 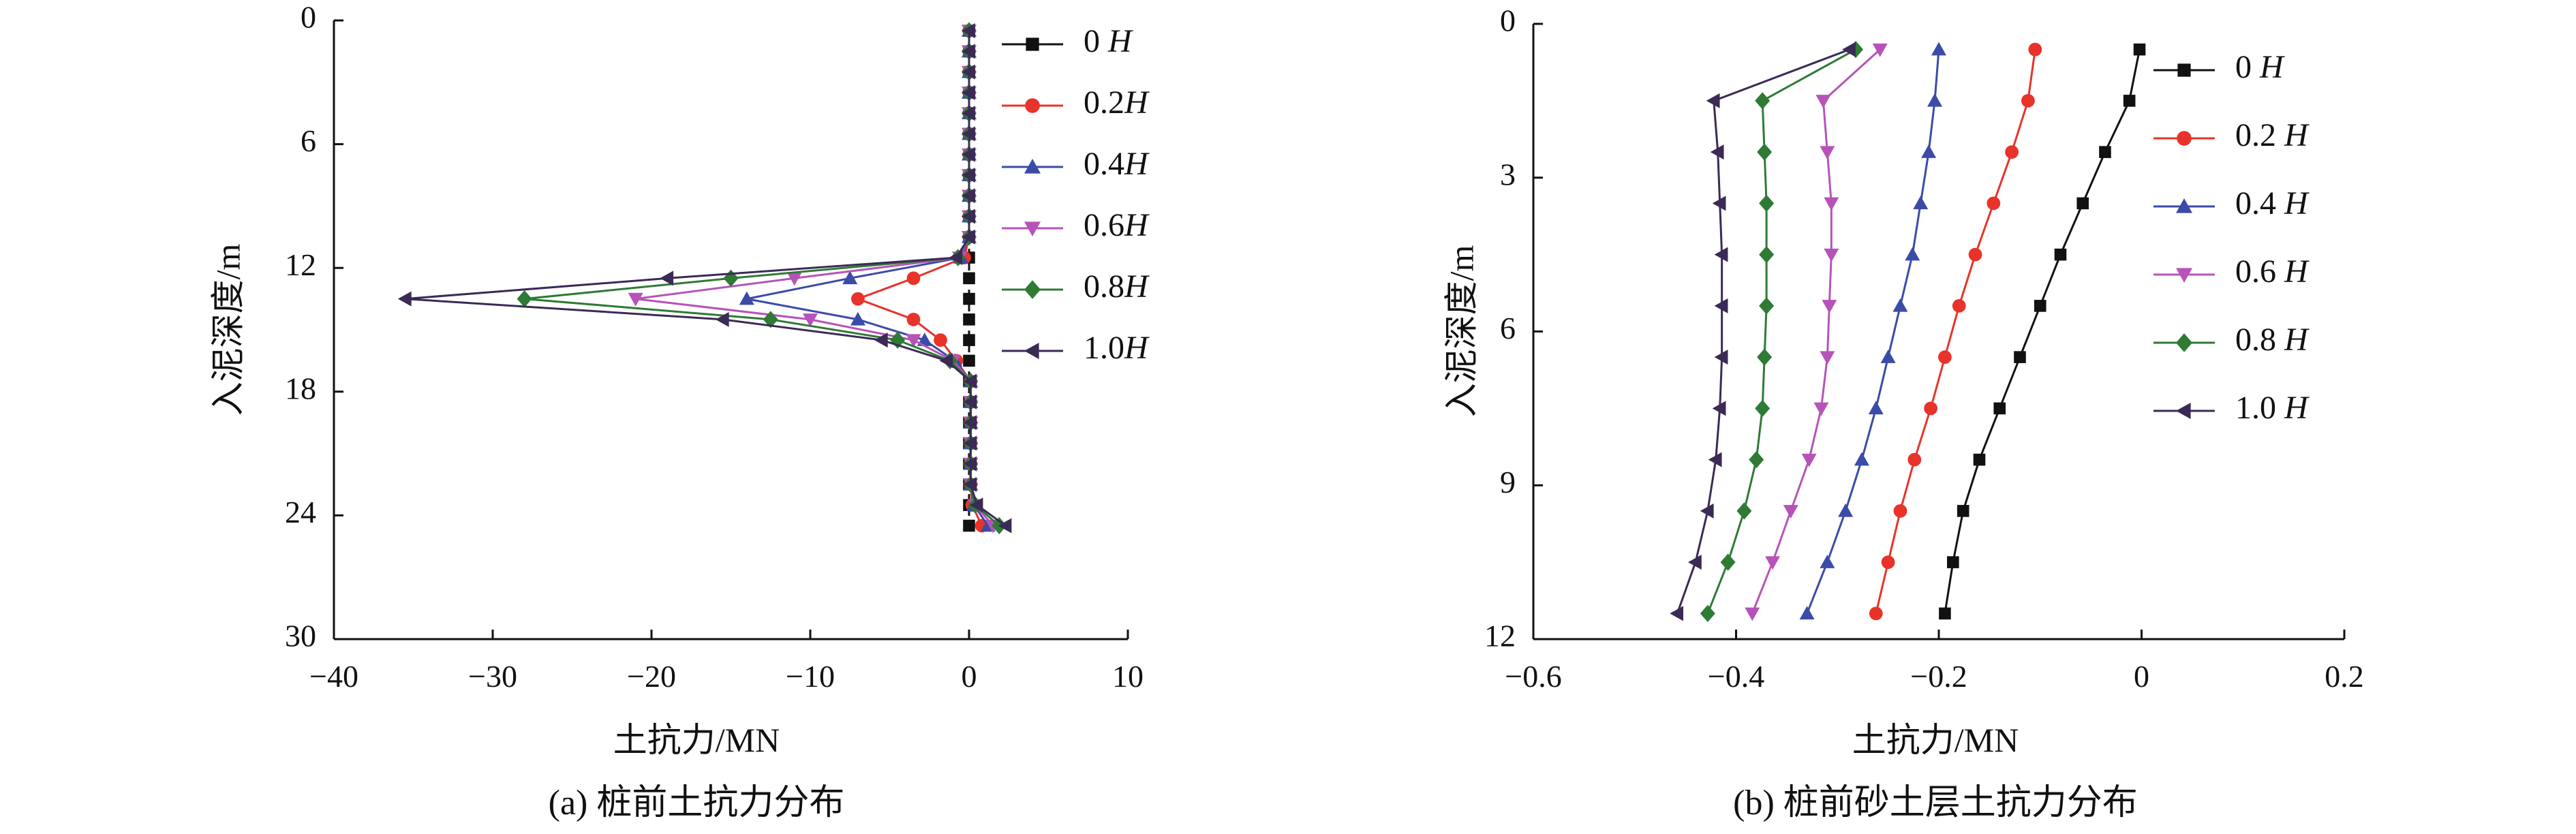 I want to click on legend-entry: 0.8 H, so click(x=2231, y=340).